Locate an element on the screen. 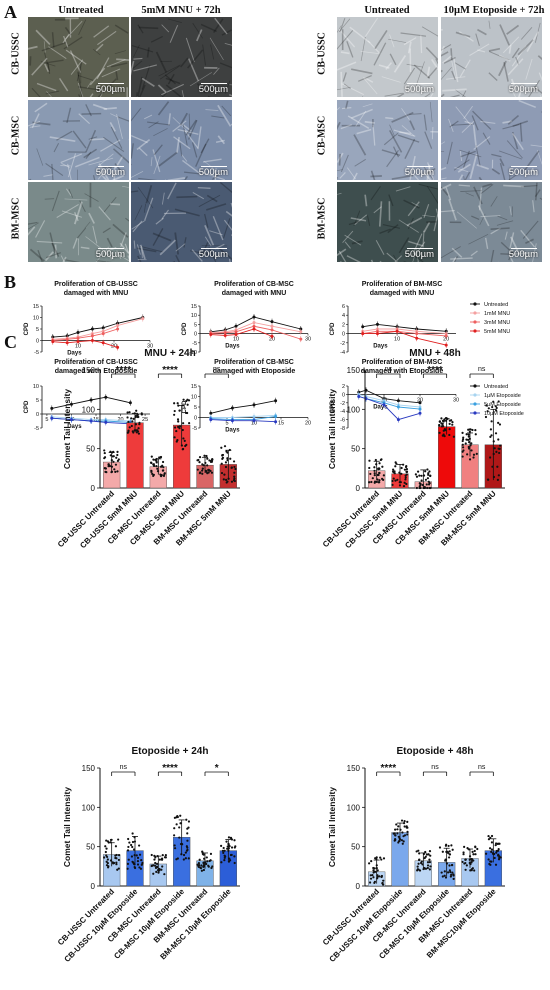  chart-title-line: Proliferation of CB-MSC is located at coordinates (254, 284).